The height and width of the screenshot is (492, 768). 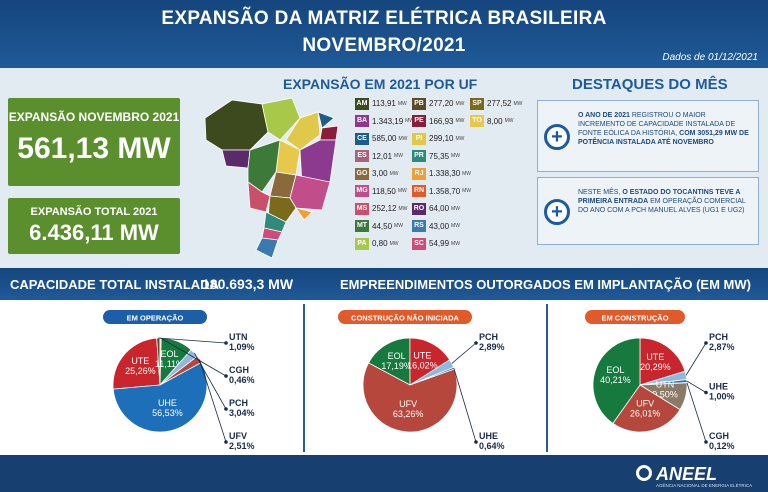 I want to click on uf-code: MG, so click(x=362, y=191).